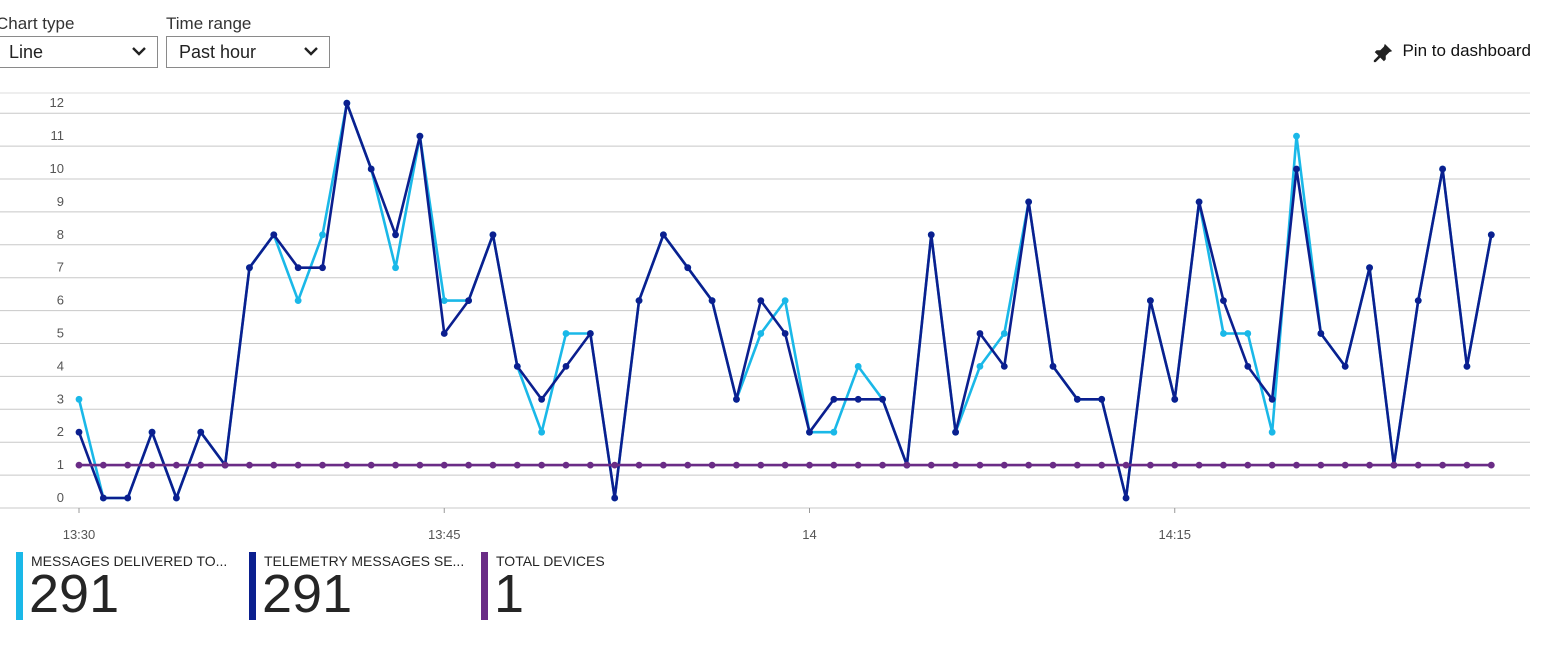 Image resolution: width=1545 pixels, height=655 pixels. I want to click on chart-type-select: Line, so click(79, 52).